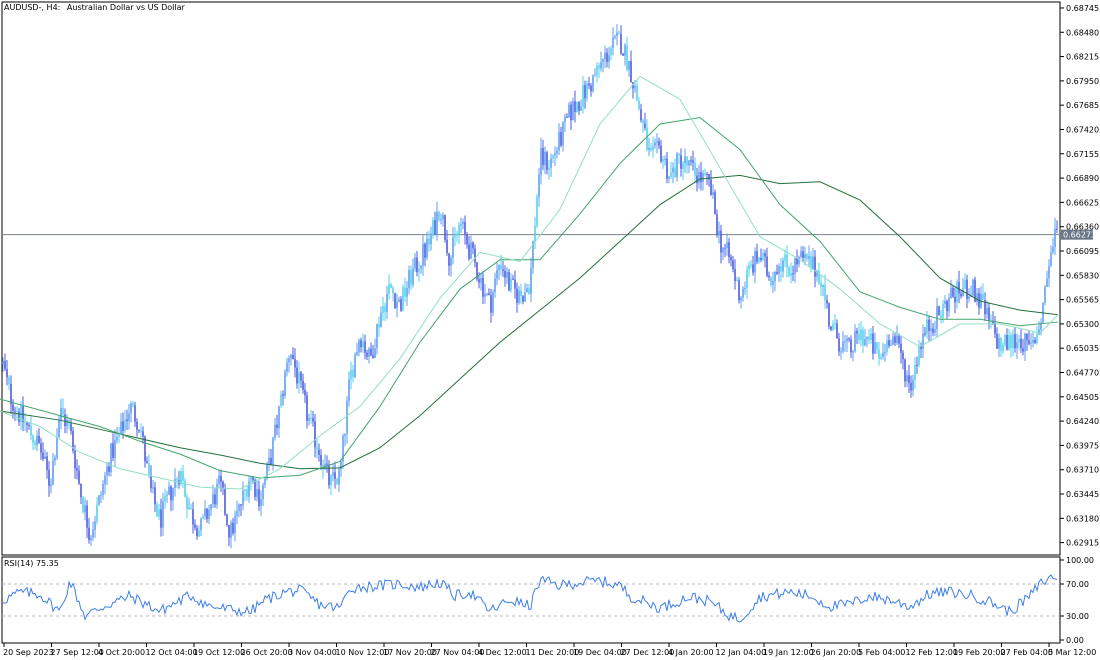 This screenshot has width=1100, height=660. I want to click on time-tick-label: 4 Oct 20:00, so click(121, 652).